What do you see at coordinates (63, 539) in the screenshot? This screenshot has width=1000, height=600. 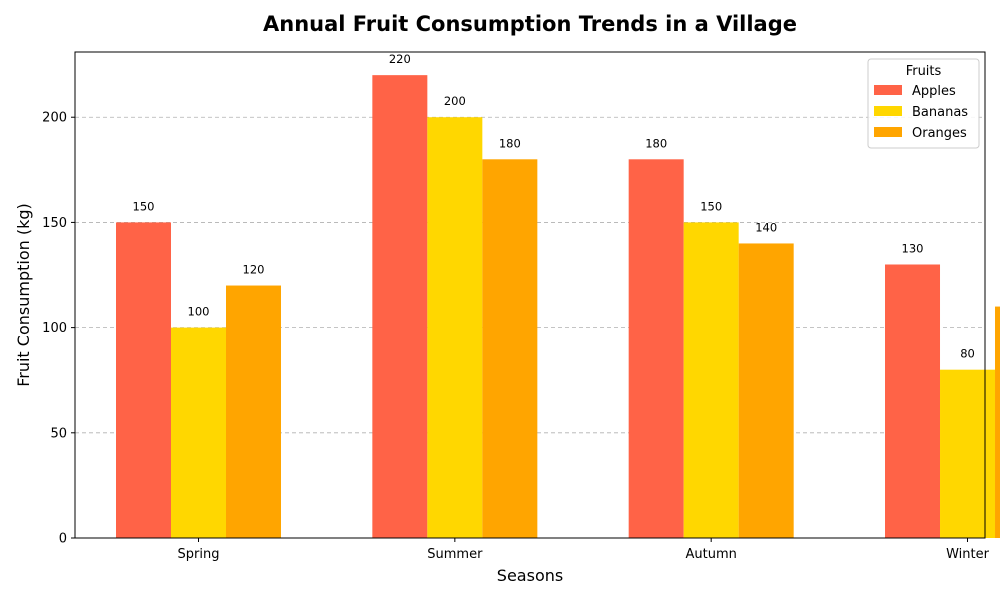 I see `y-tick-label: 0` at bounding box center [63, 539].